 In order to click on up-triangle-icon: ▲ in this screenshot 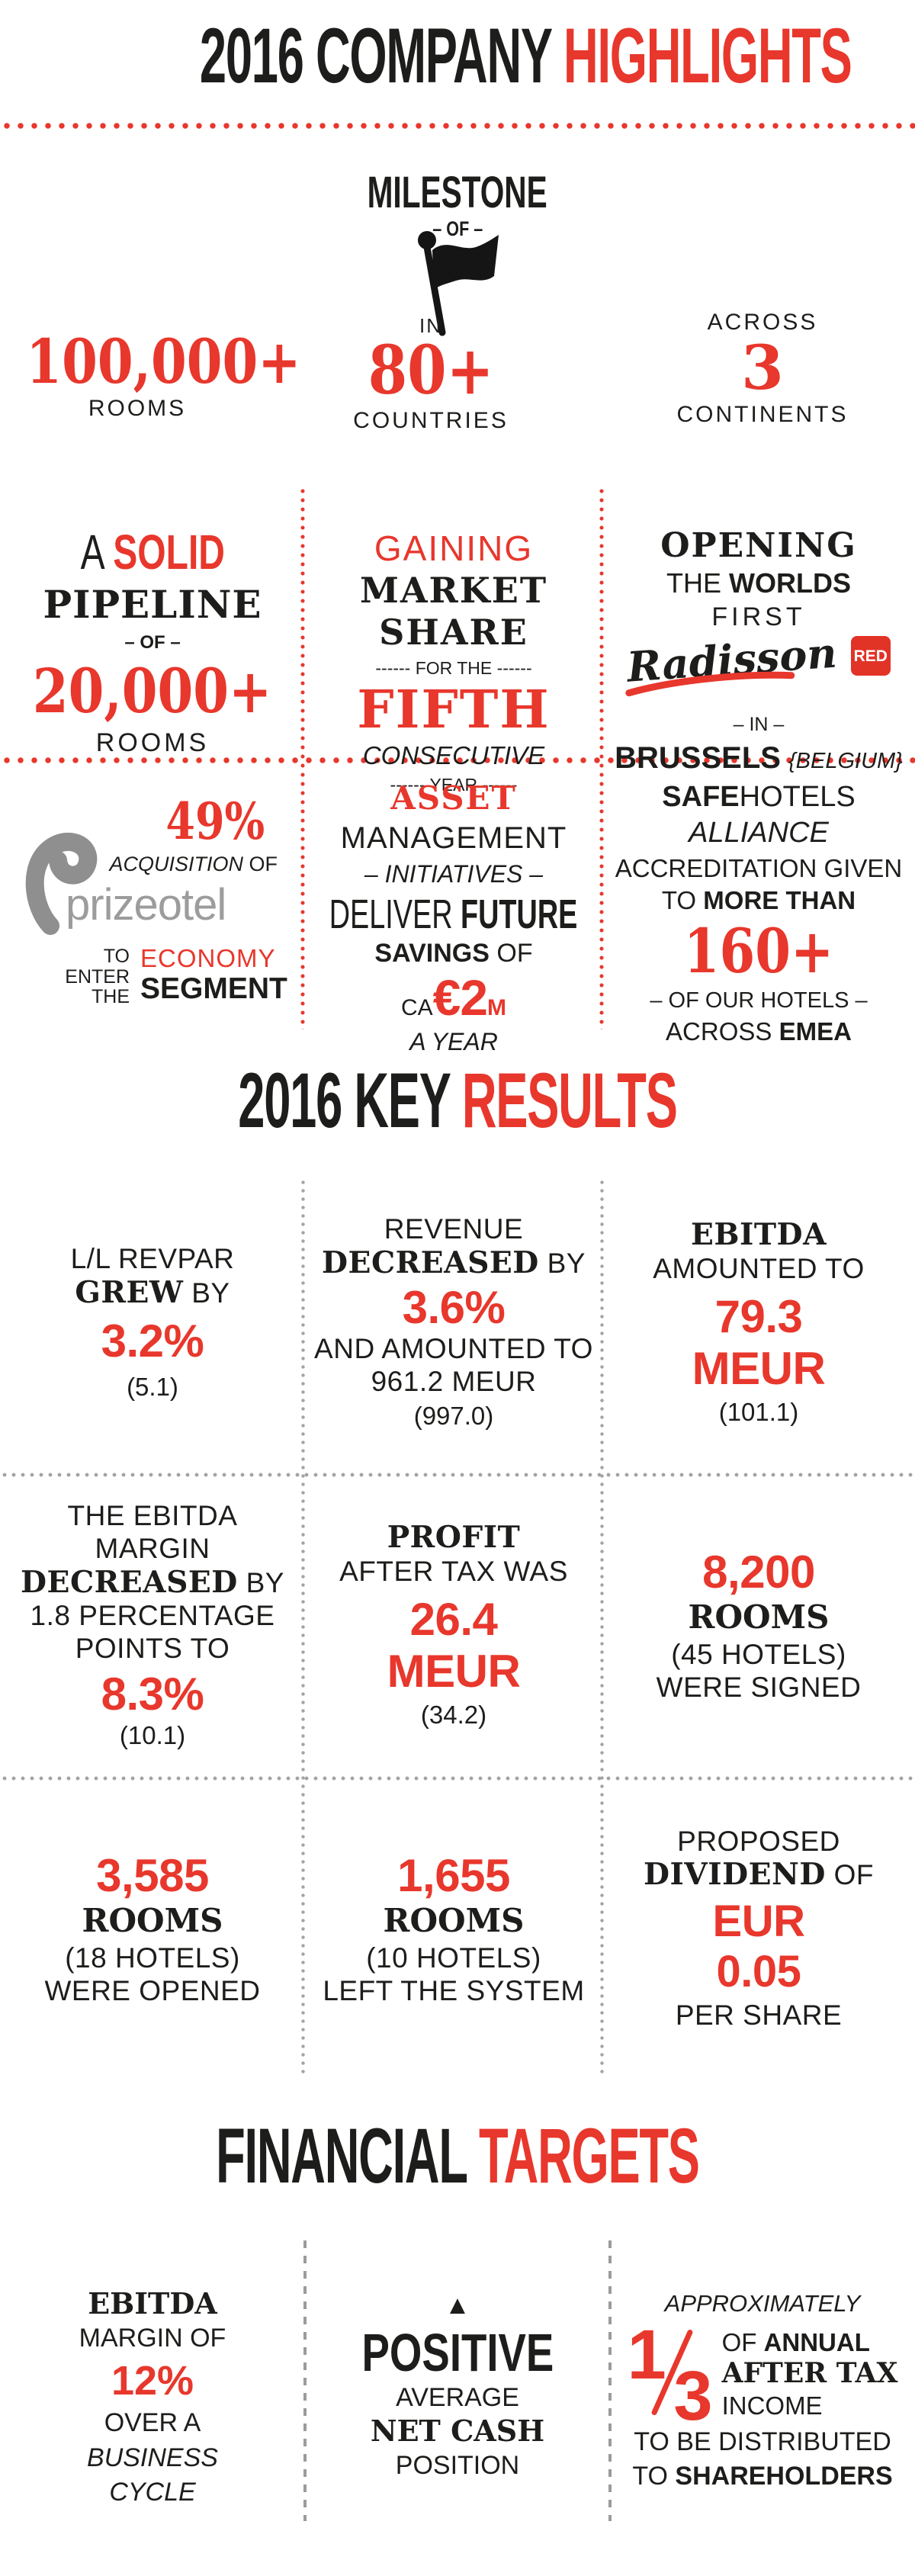, I will do `click(457, 2305)`.